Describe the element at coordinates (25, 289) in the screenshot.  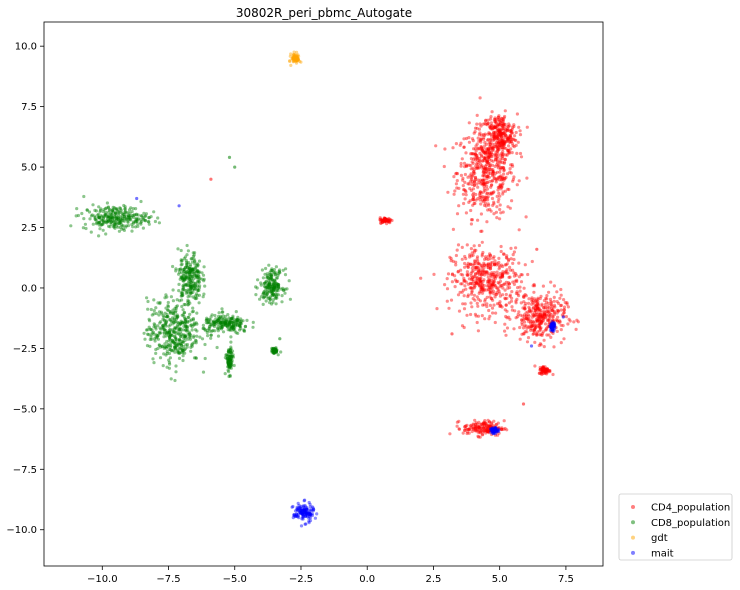
I see `y-axis: −10.0−7.5−5.0−2.50.02.55.07.510.0` at that location.